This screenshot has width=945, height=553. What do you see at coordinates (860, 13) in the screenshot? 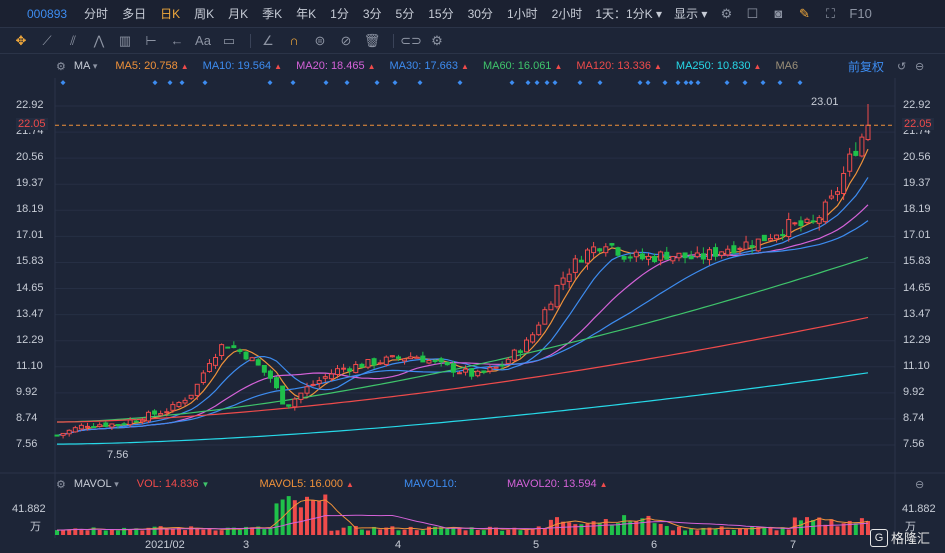
I see `f10-button: F10` at bounding box center [860, 13].